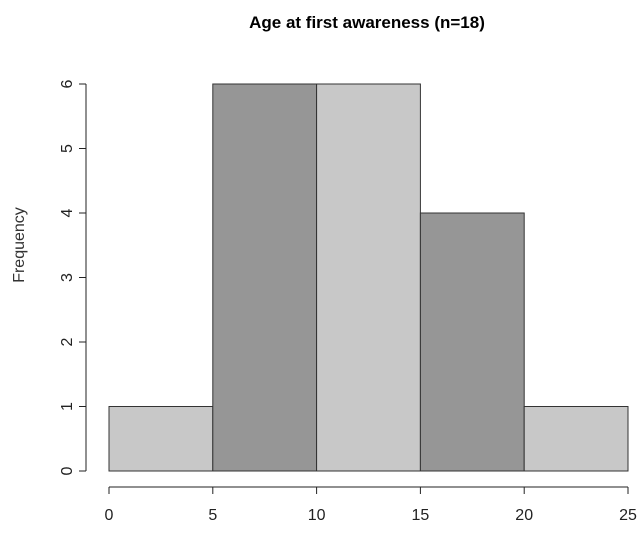  What do you see at coordinates (628, 515) in the screenshot?
I see `x-tick-label: 25` at bounding box center [628, 515].